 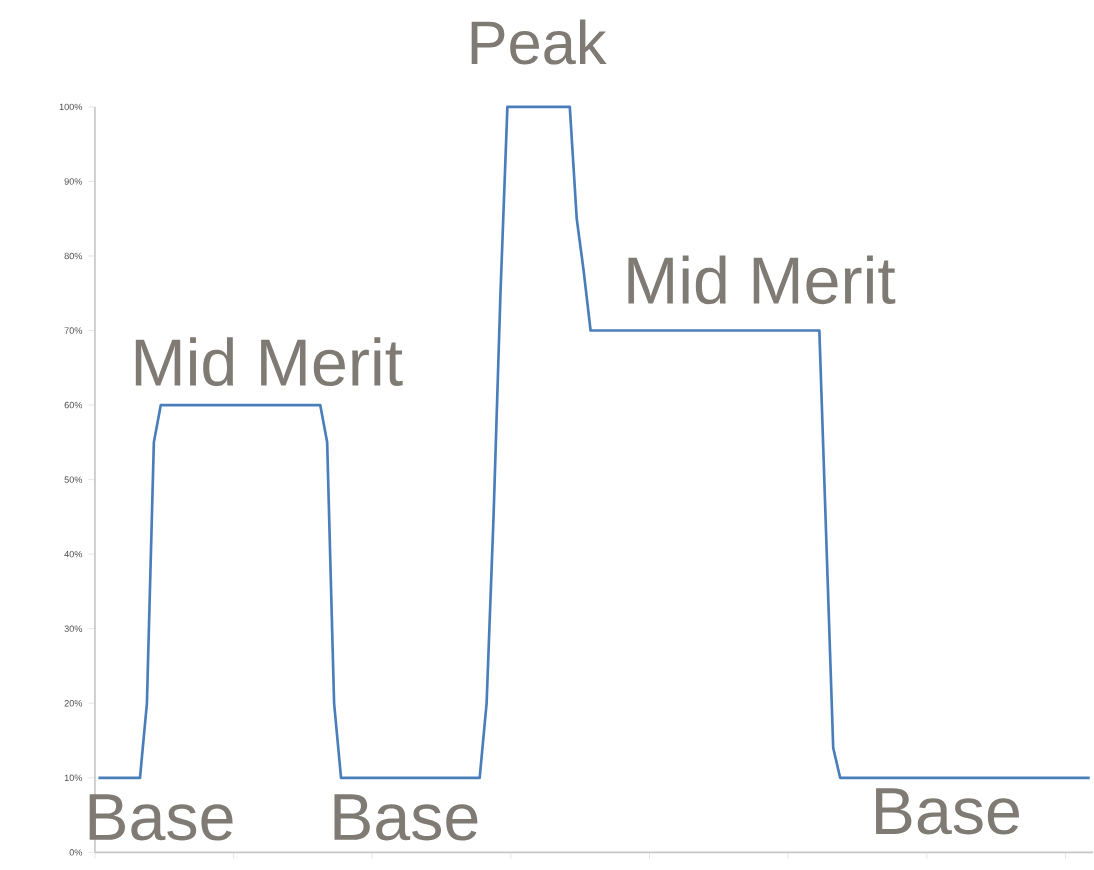 What do you see at coordinates (73, 479) in the screenshot?
I see `y-tick-label: 50%` at bounding box center [73, 479].